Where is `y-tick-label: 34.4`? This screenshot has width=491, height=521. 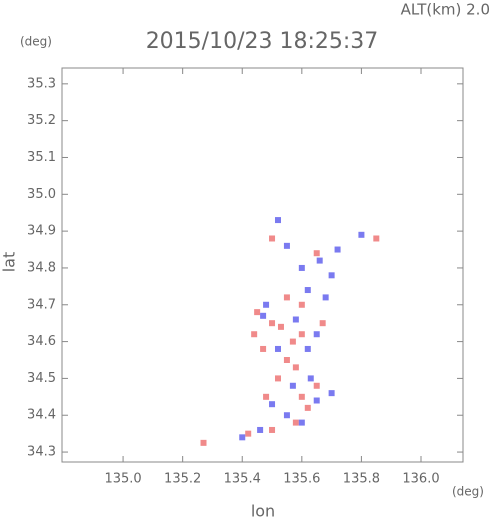 y-tick-label: 34.4 is located at coordinates (41, 415).